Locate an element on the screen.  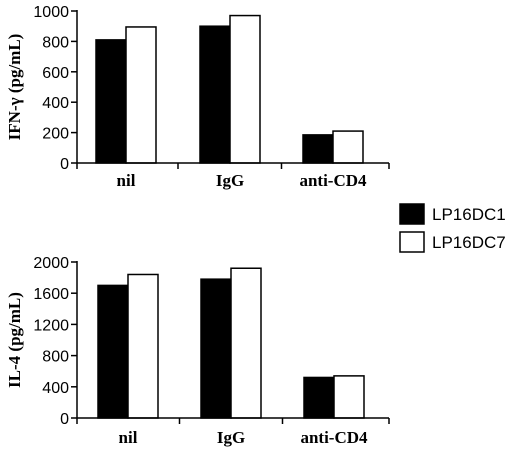
y-tick-label-1600: 1600 is located at coordinates (51, 294).